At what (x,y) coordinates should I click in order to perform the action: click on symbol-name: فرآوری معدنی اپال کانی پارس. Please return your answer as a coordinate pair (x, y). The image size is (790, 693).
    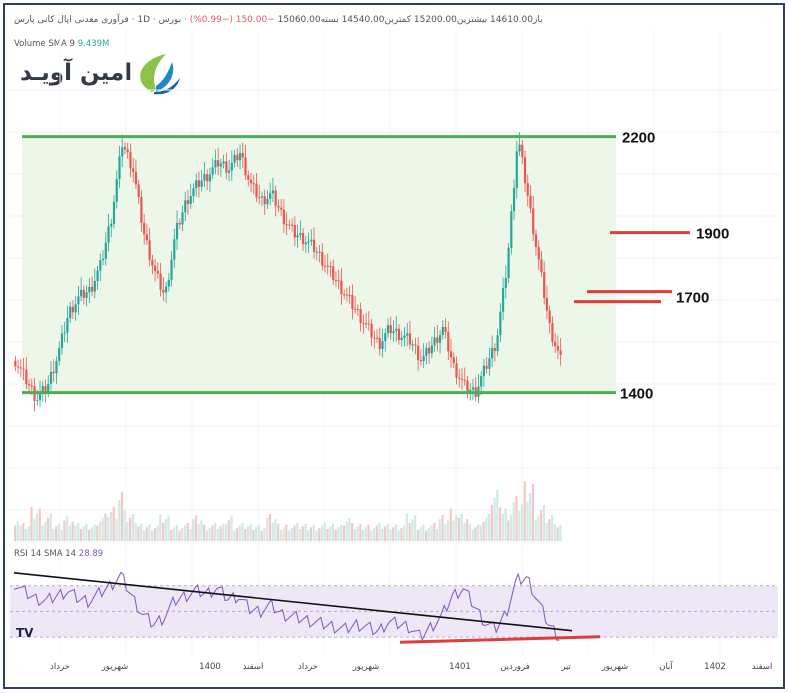
    Looking at the image, I should click on (71, 20).